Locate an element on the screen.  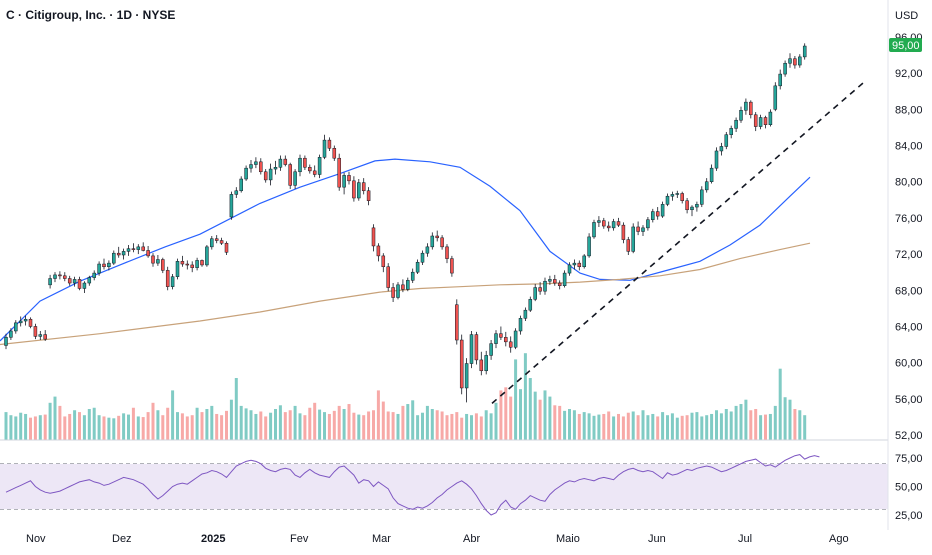
currency-label: USD is located at coordinates (906, 16).